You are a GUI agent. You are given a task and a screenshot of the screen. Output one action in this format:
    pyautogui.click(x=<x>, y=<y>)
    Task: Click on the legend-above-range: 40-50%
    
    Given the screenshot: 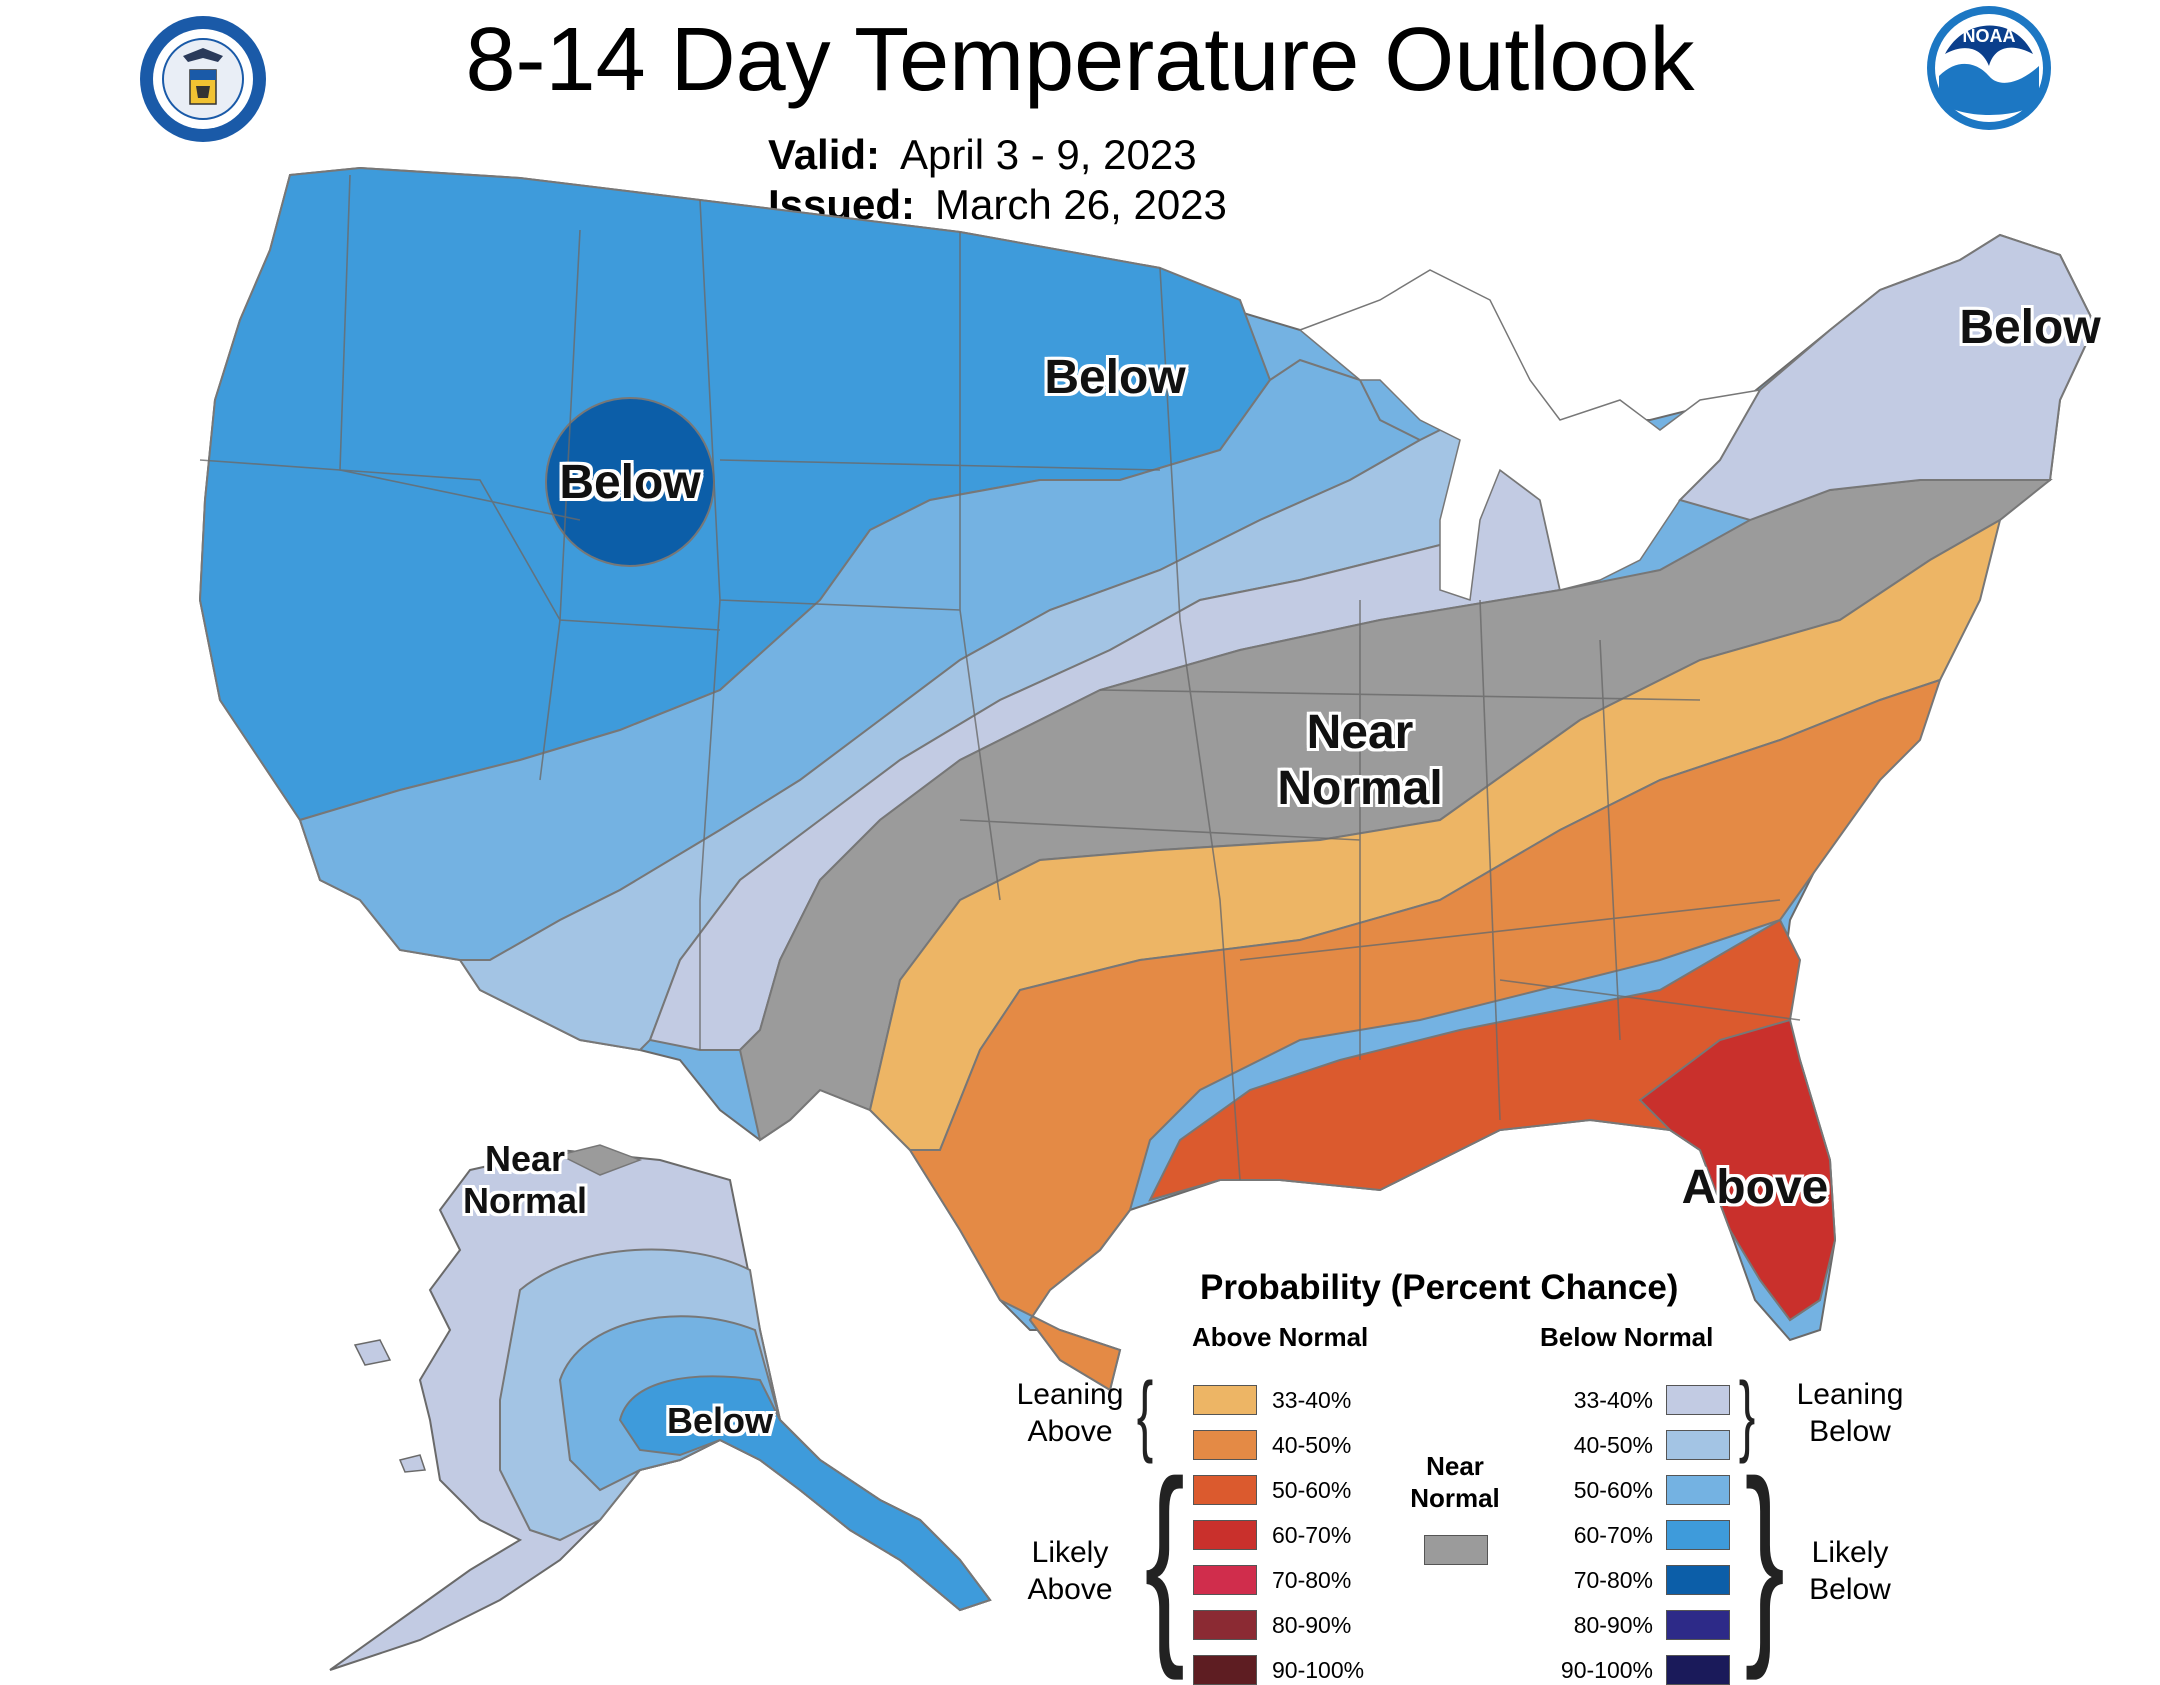 What is the action you would take?
    pyautogui.click(x=1312, y=1445)
    